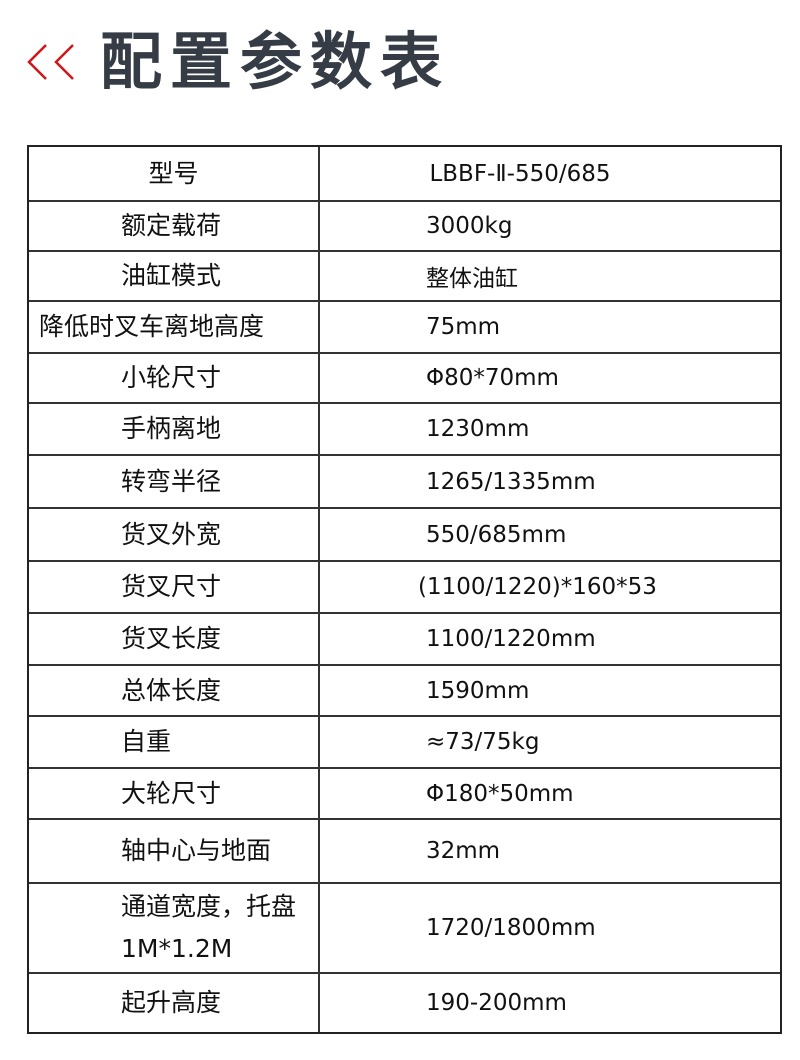 The image size is (800, 1060). I want to click on table-row: 总体长度 1590mm, so click(404, 689).